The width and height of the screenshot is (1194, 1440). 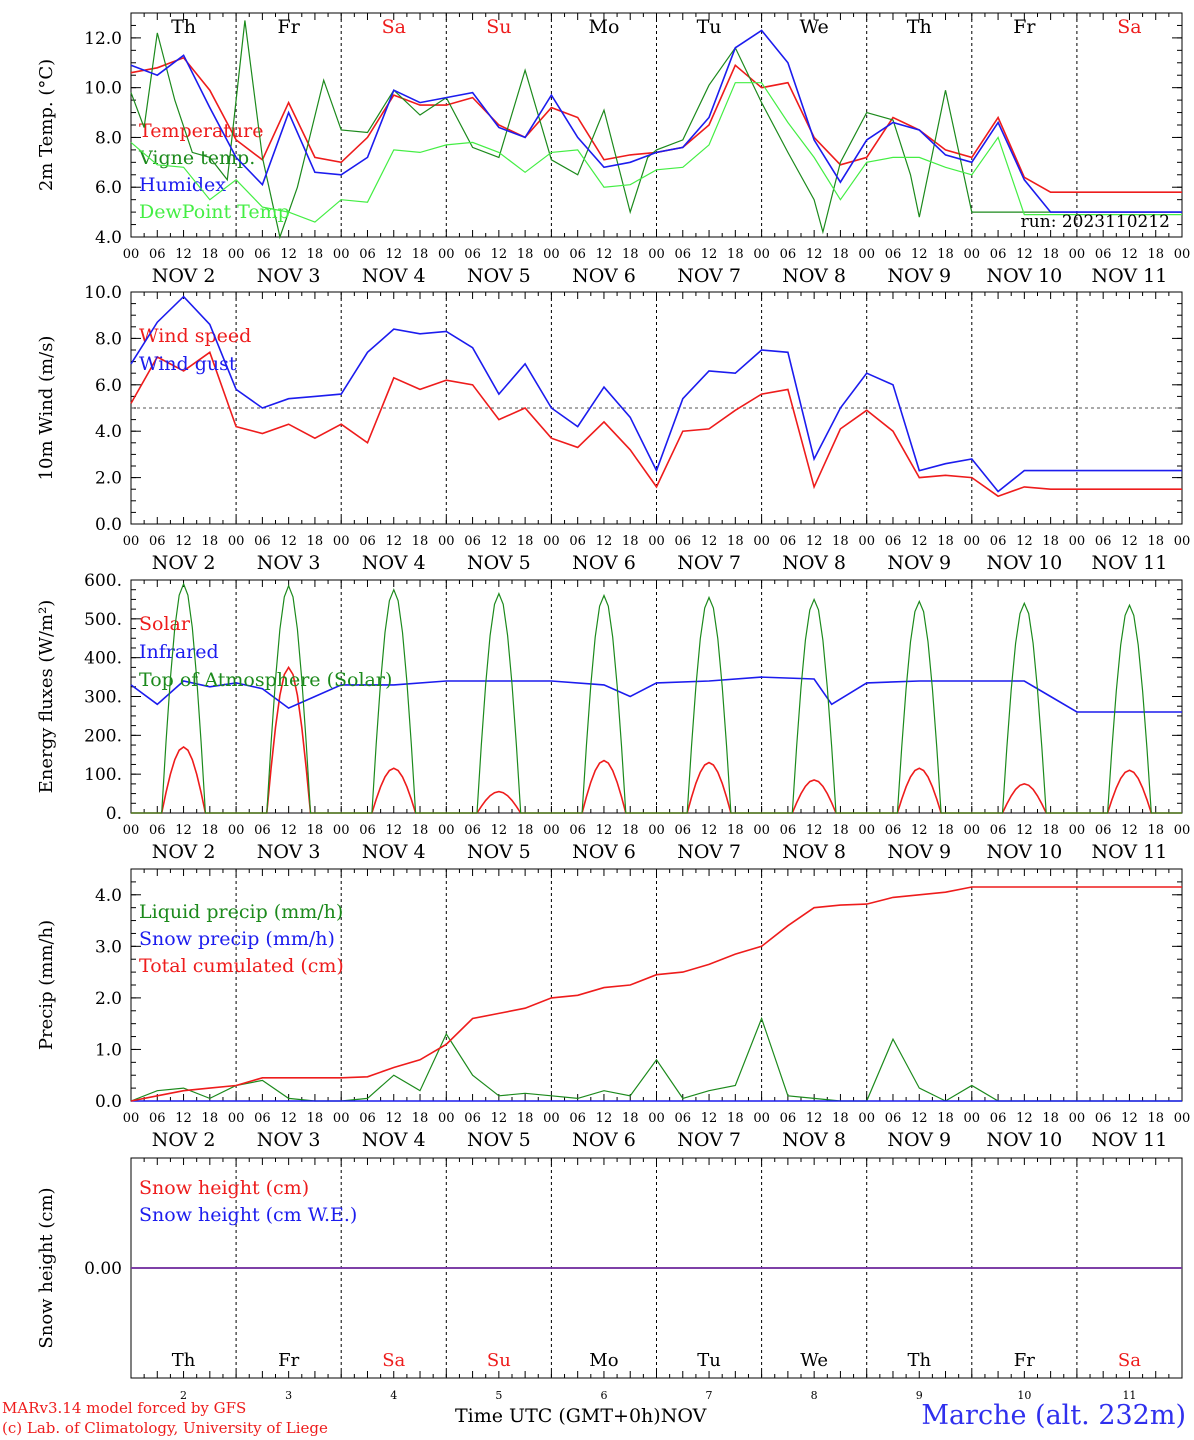 I want to click on panel-3-legend-entry: Solar, so click(x=165, y=624).